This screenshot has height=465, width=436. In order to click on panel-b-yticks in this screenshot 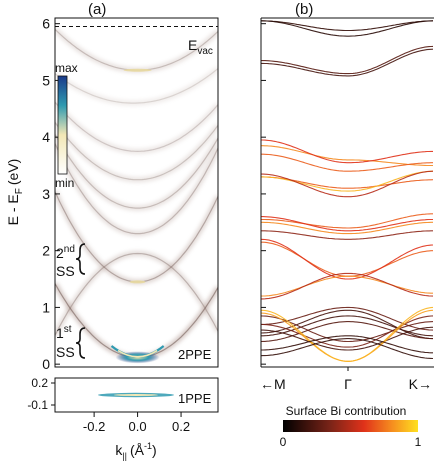, I will do `click(263, 194)`.